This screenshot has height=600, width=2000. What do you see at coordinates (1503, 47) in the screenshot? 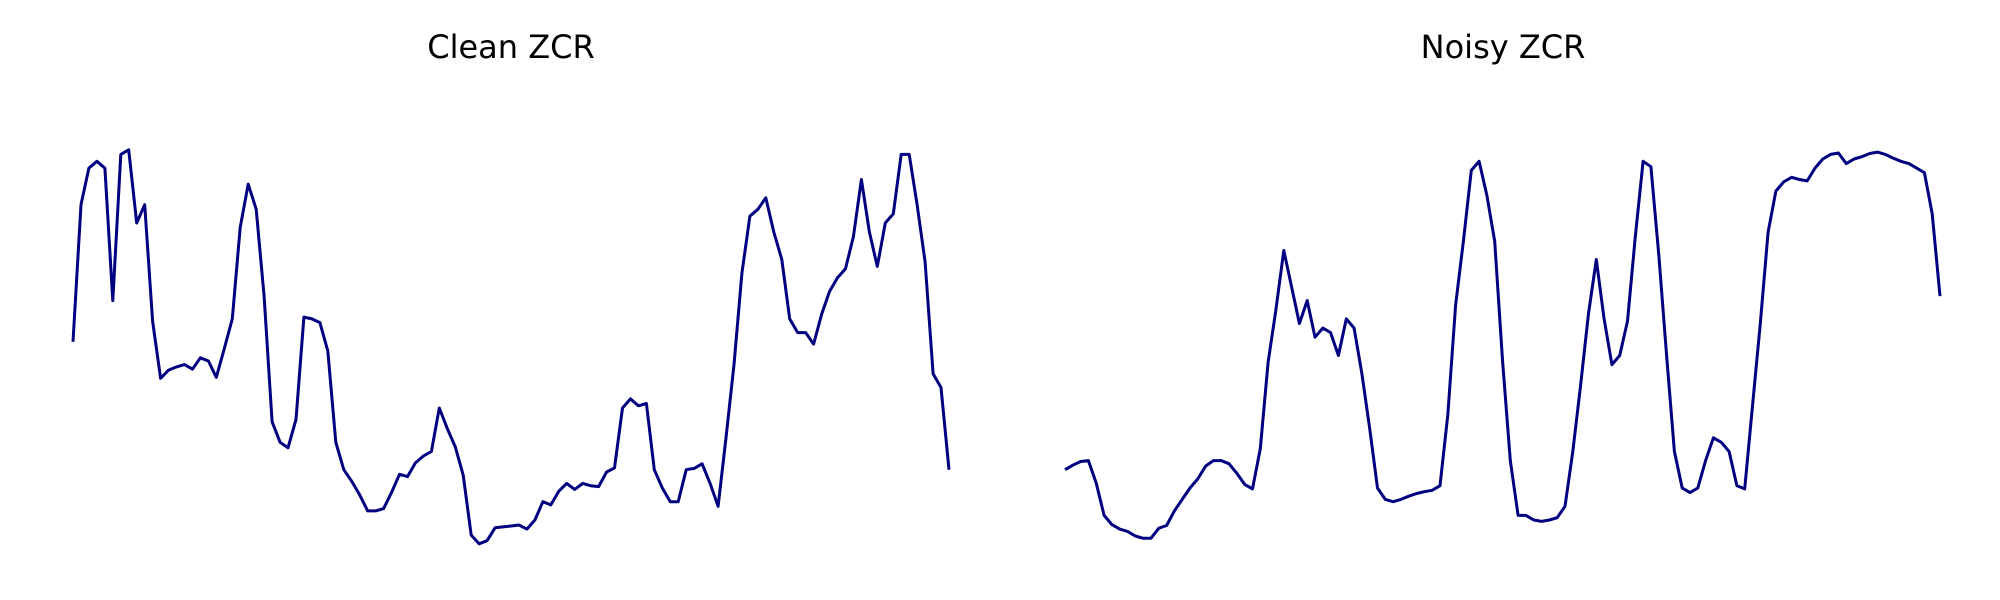
I see `chart-title-noisy-zcr: Noisy ZCR` at bounding box center [1503, 47].